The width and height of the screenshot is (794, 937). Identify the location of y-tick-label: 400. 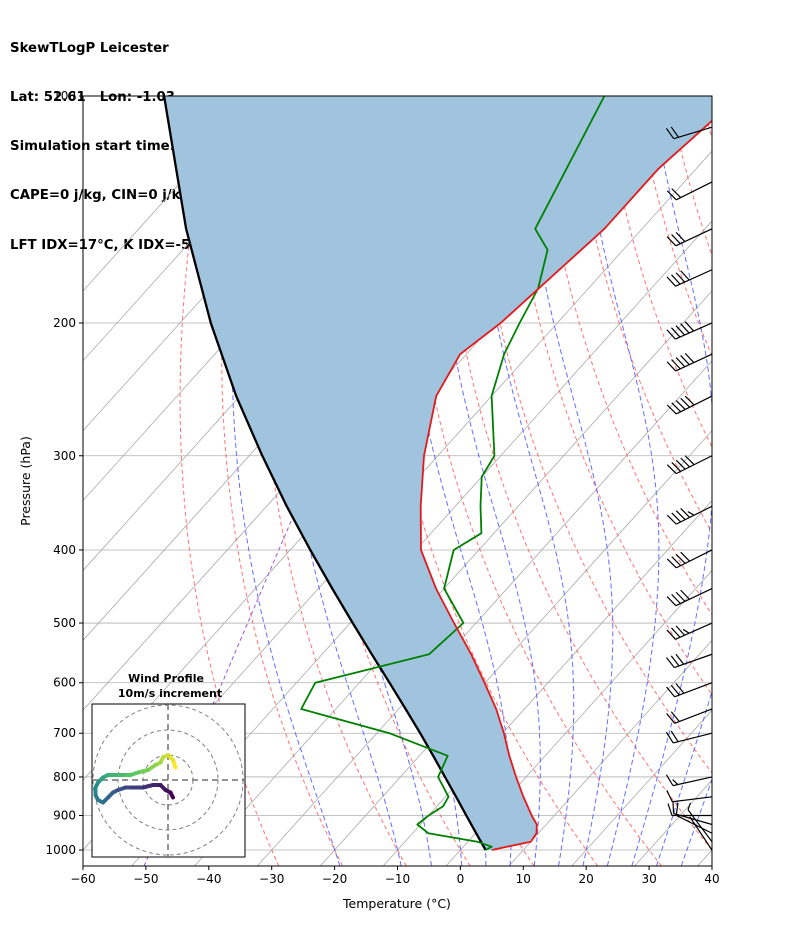
(64, 550).